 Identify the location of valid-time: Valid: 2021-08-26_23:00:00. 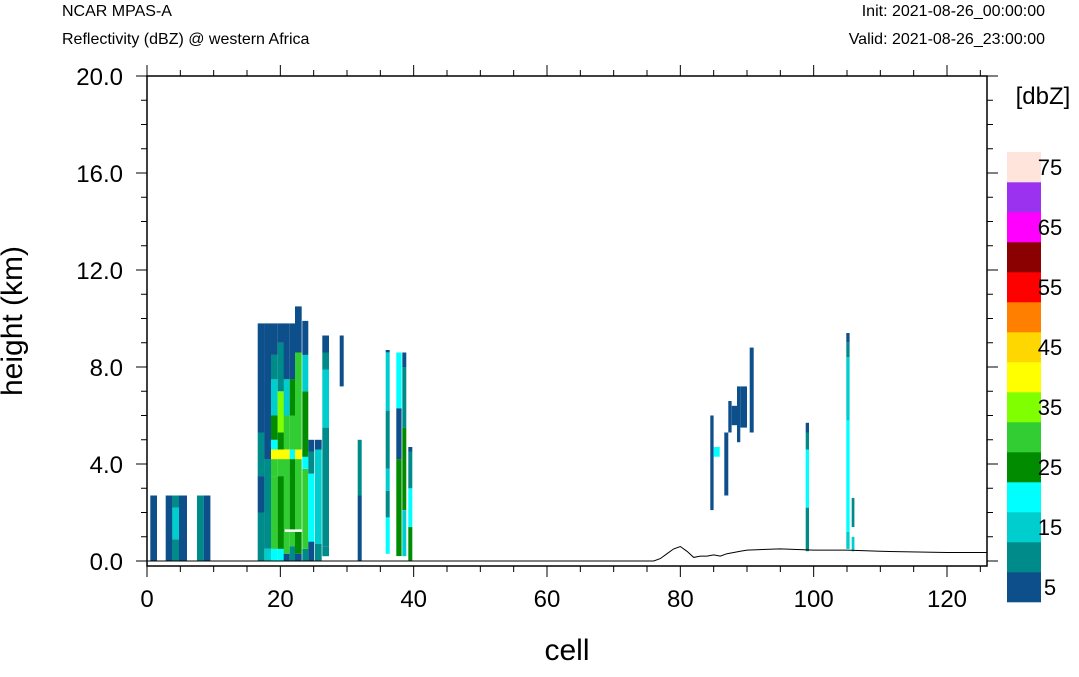
(946, 39).